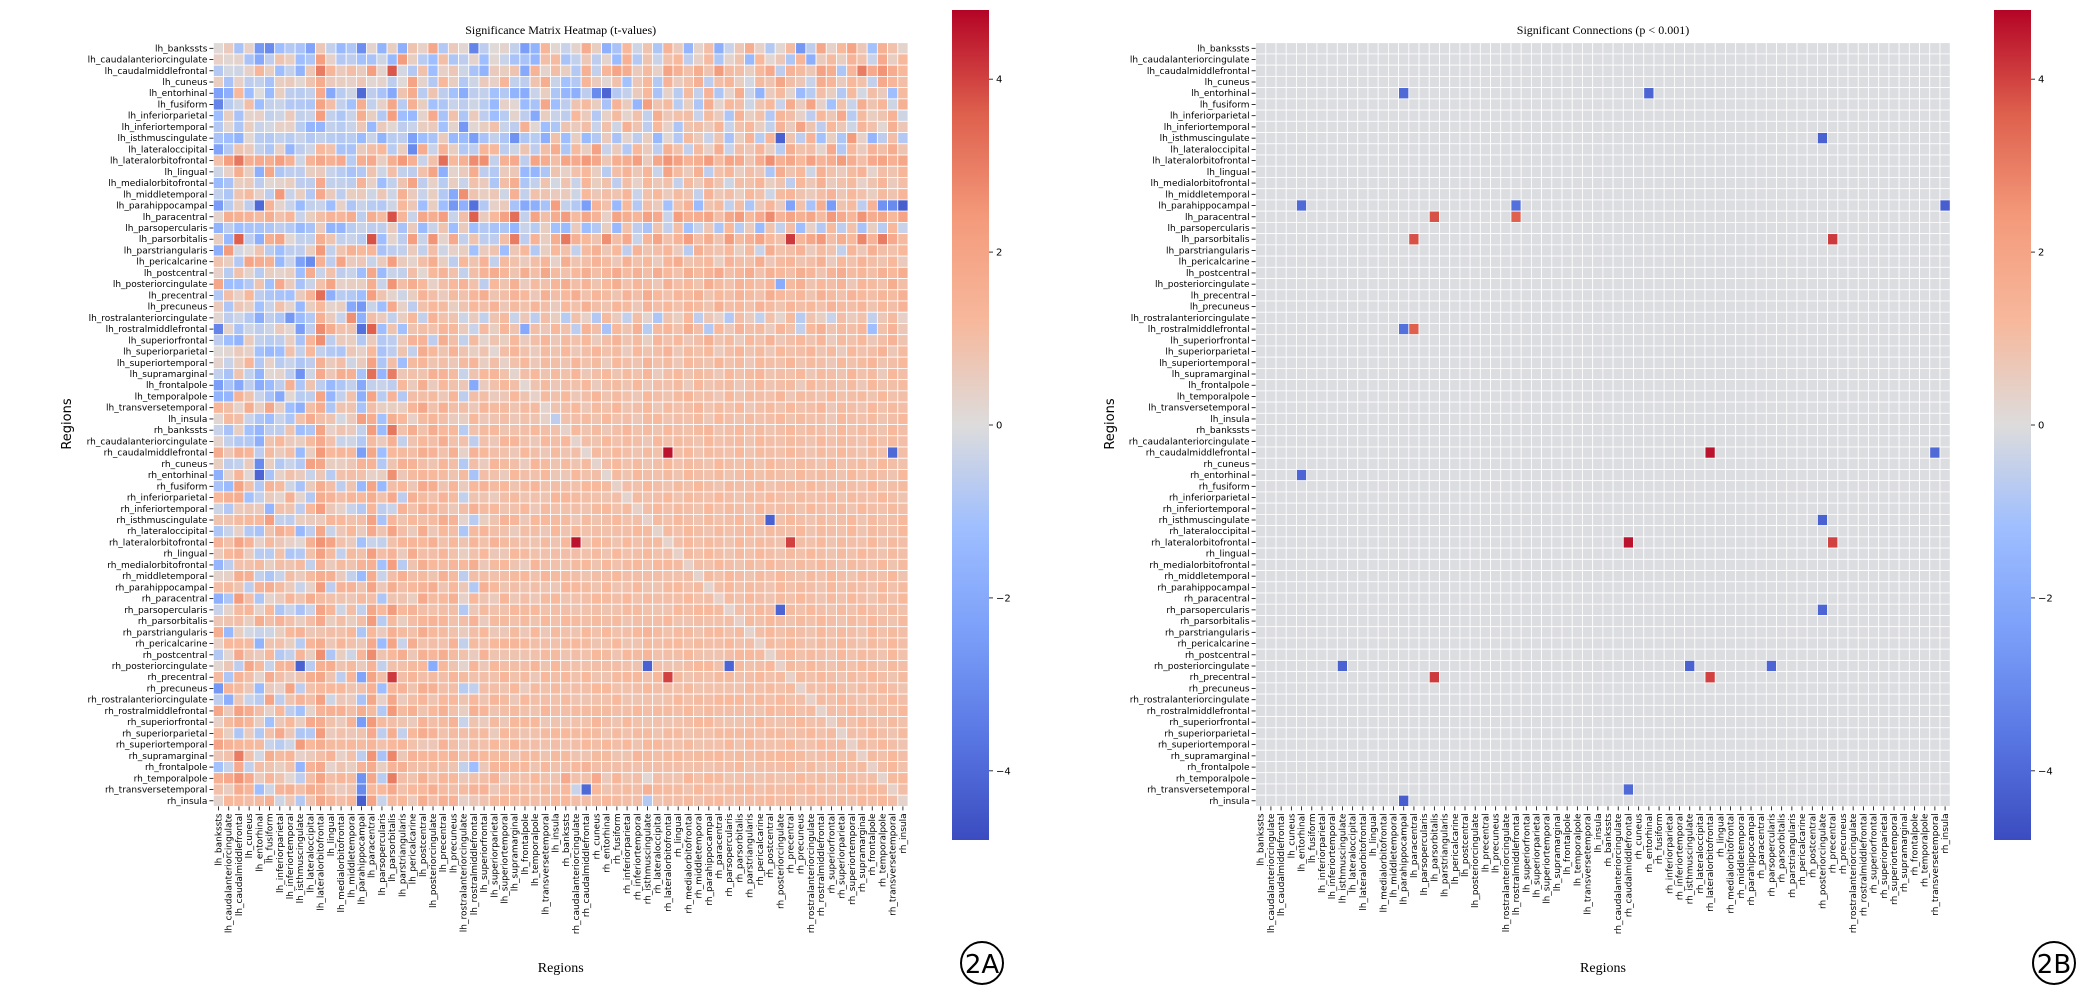  I want to click on x-tick-label: rh_bankssts, so click(567, 840).